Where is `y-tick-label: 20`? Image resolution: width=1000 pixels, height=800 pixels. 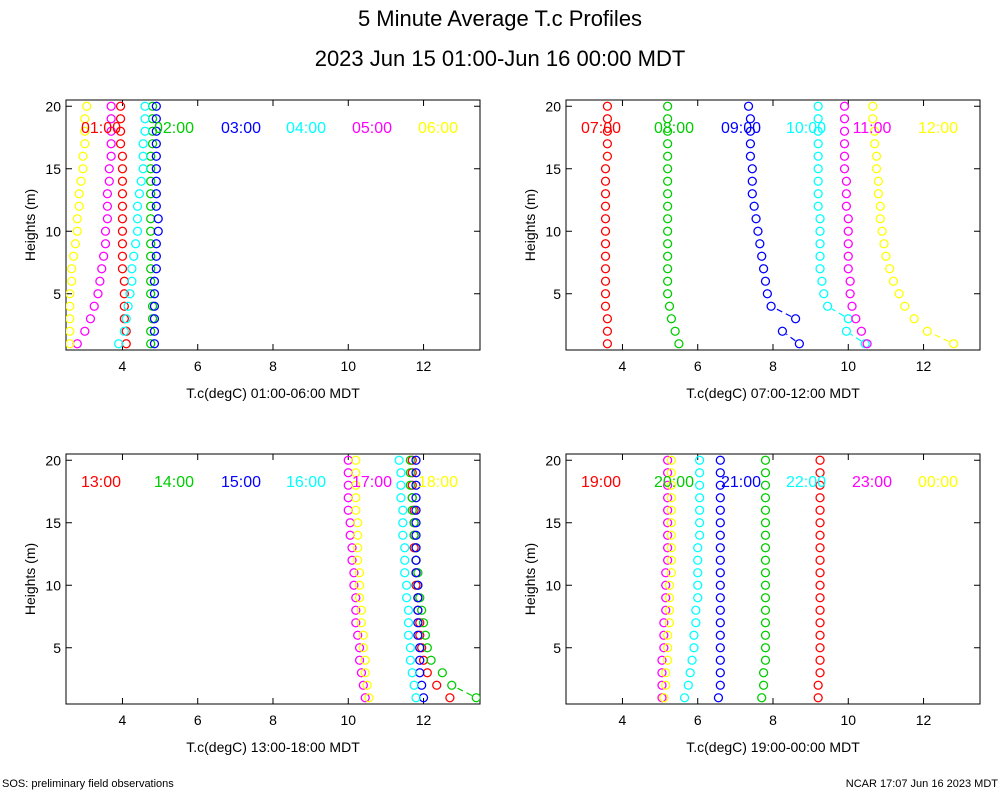
y-tick-label: 20 is located at coordinates (53, 106).